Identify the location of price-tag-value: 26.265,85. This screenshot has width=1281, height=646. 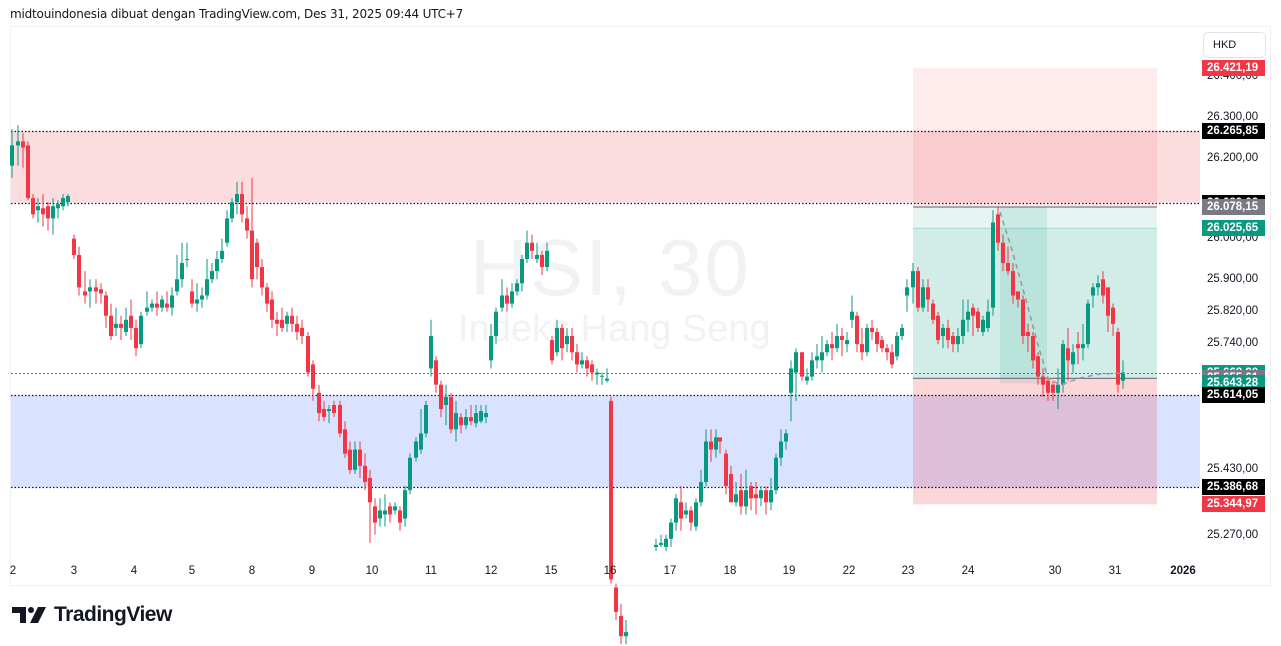
(1233, 130).